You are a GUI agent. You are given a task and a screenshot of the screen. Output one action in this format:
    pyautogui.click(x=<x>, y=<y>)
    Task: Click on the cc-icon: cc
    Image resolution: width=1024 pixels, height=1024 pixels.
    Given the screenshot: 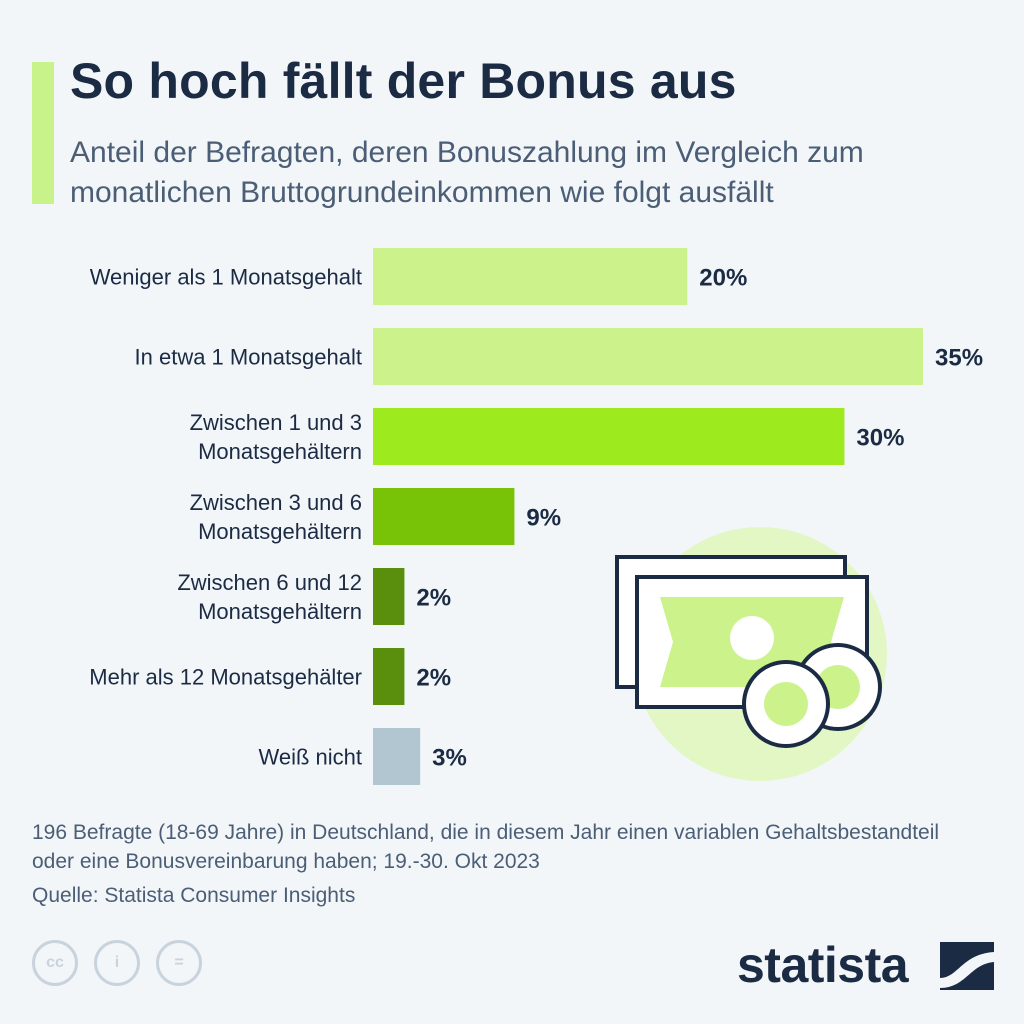 What is the action you would take?
    pyautogui.click(x=55, y=963)
    